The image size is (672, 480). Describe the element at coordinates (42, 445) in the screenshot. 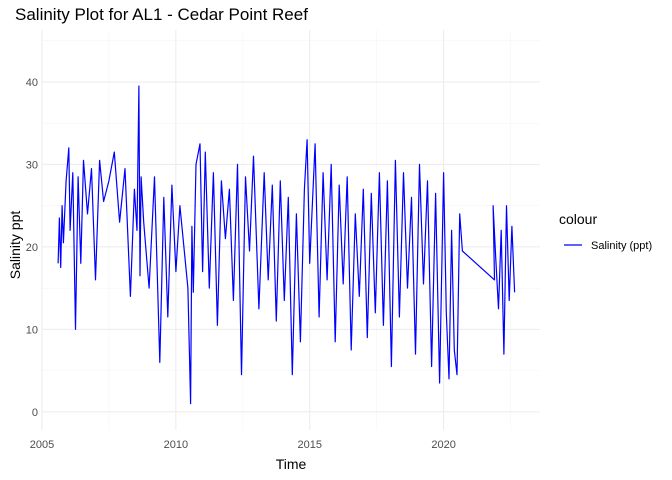

I see `x-tick-label: 2005` at that location.